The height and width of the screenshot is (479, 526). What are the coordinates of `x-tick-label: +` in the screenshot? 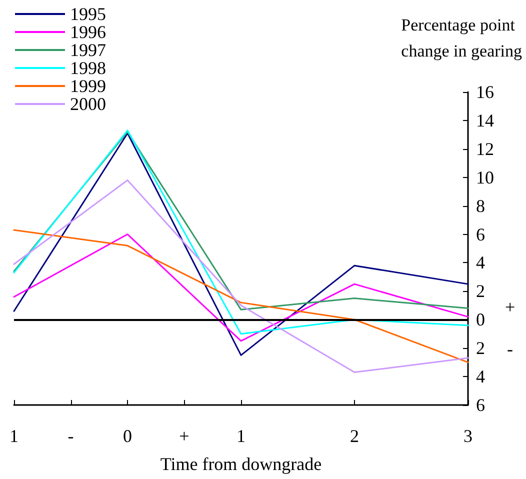 It's located at (184, 436).